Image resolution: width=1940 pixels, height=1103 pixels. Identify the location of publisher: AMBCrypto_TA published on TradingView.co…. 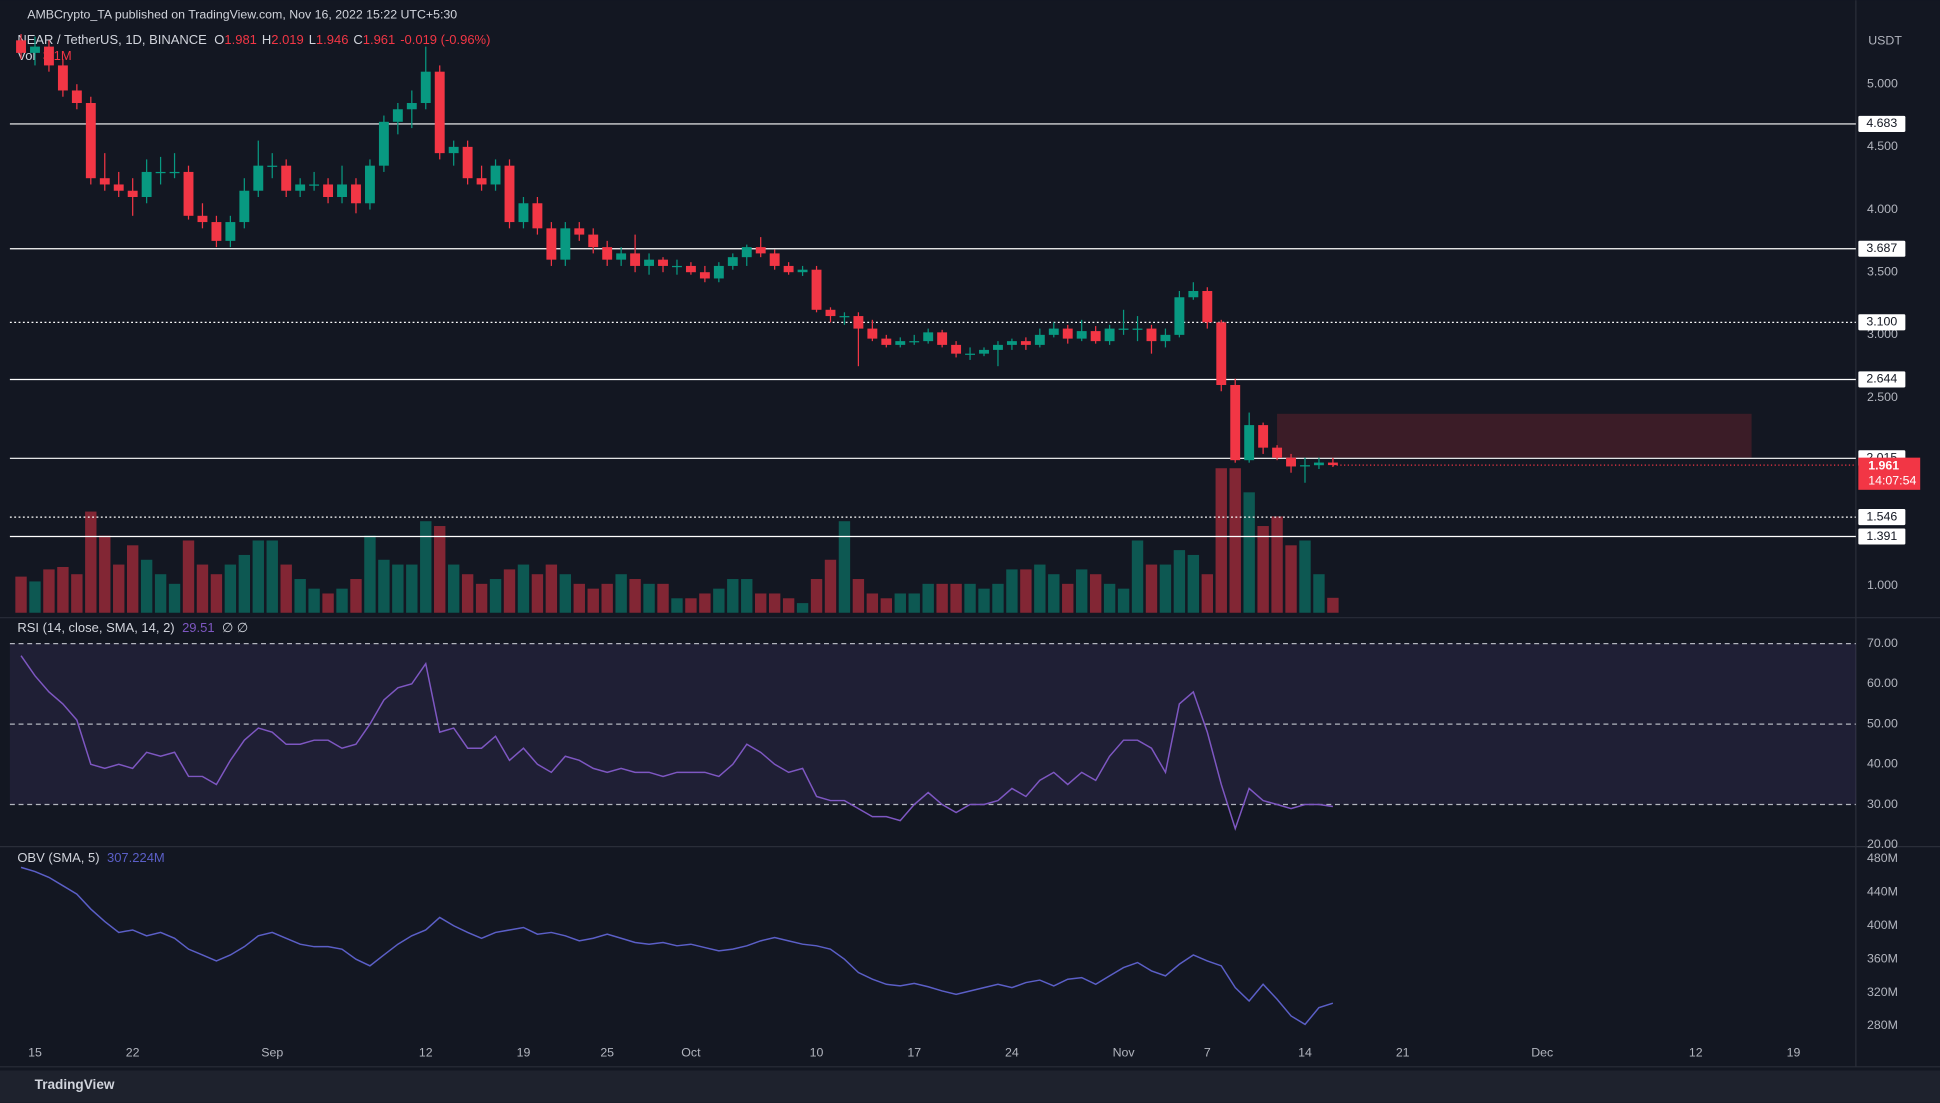
(242, 14).